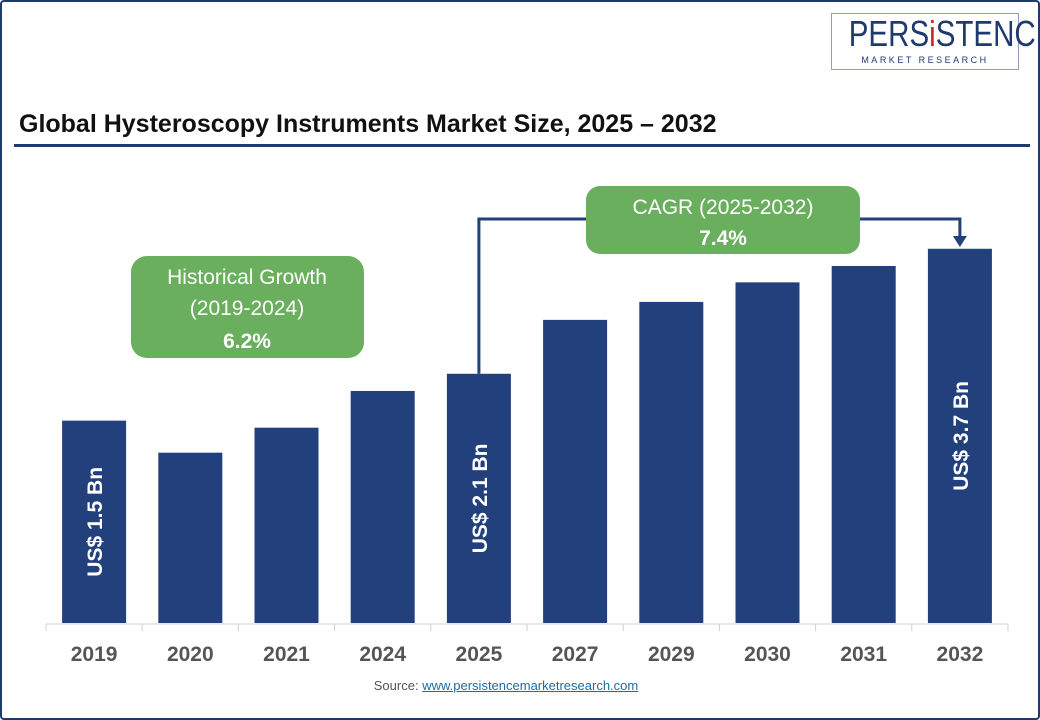 Image resolution: width=1040 pixels, height=720 pixels. I want to click on historical-period: (2019-2024), so click(247, 308).